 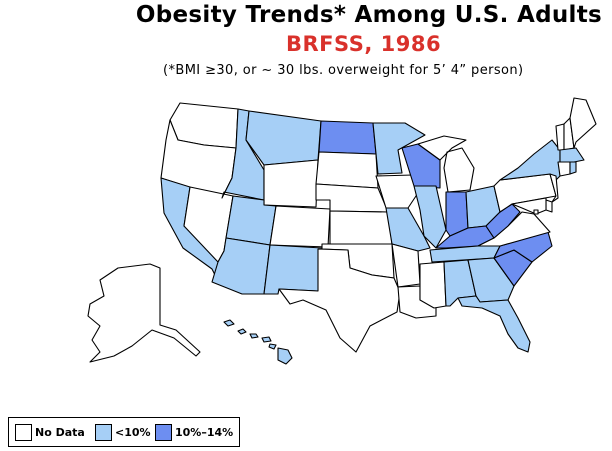 I want to click on state-rhode-island, so click(x=573, y=168).